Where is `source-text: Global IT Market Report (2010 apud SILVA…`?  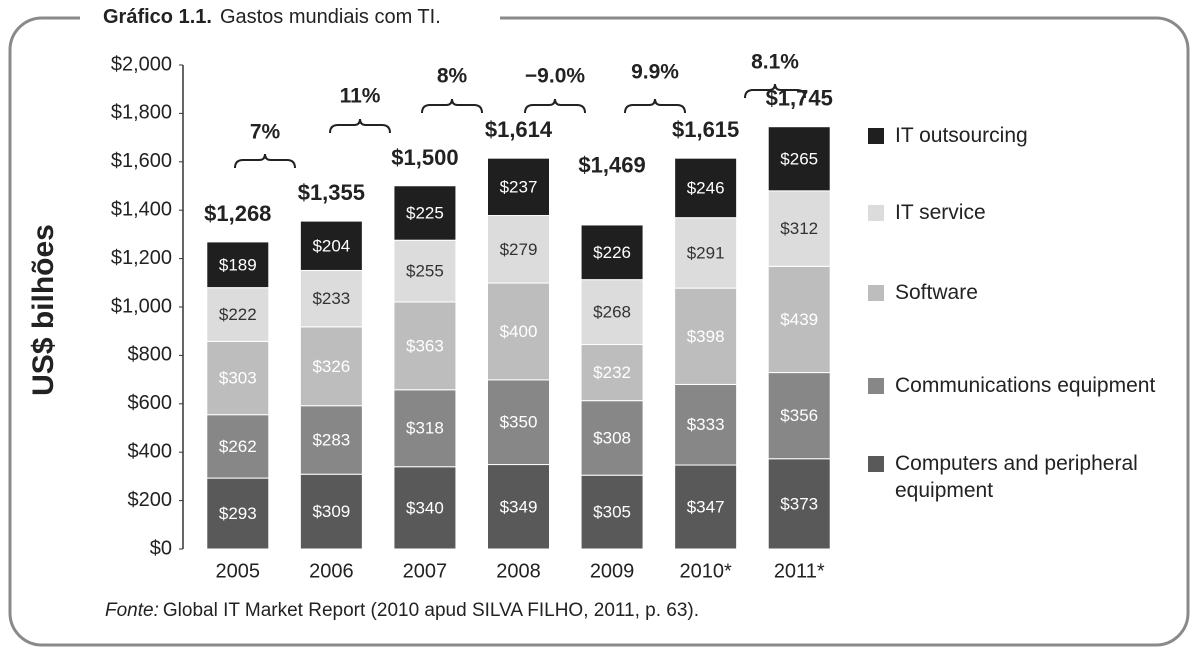
source-text: Global IT Market Report (2010 apud SILVA… is located at coordinates (431, 610).